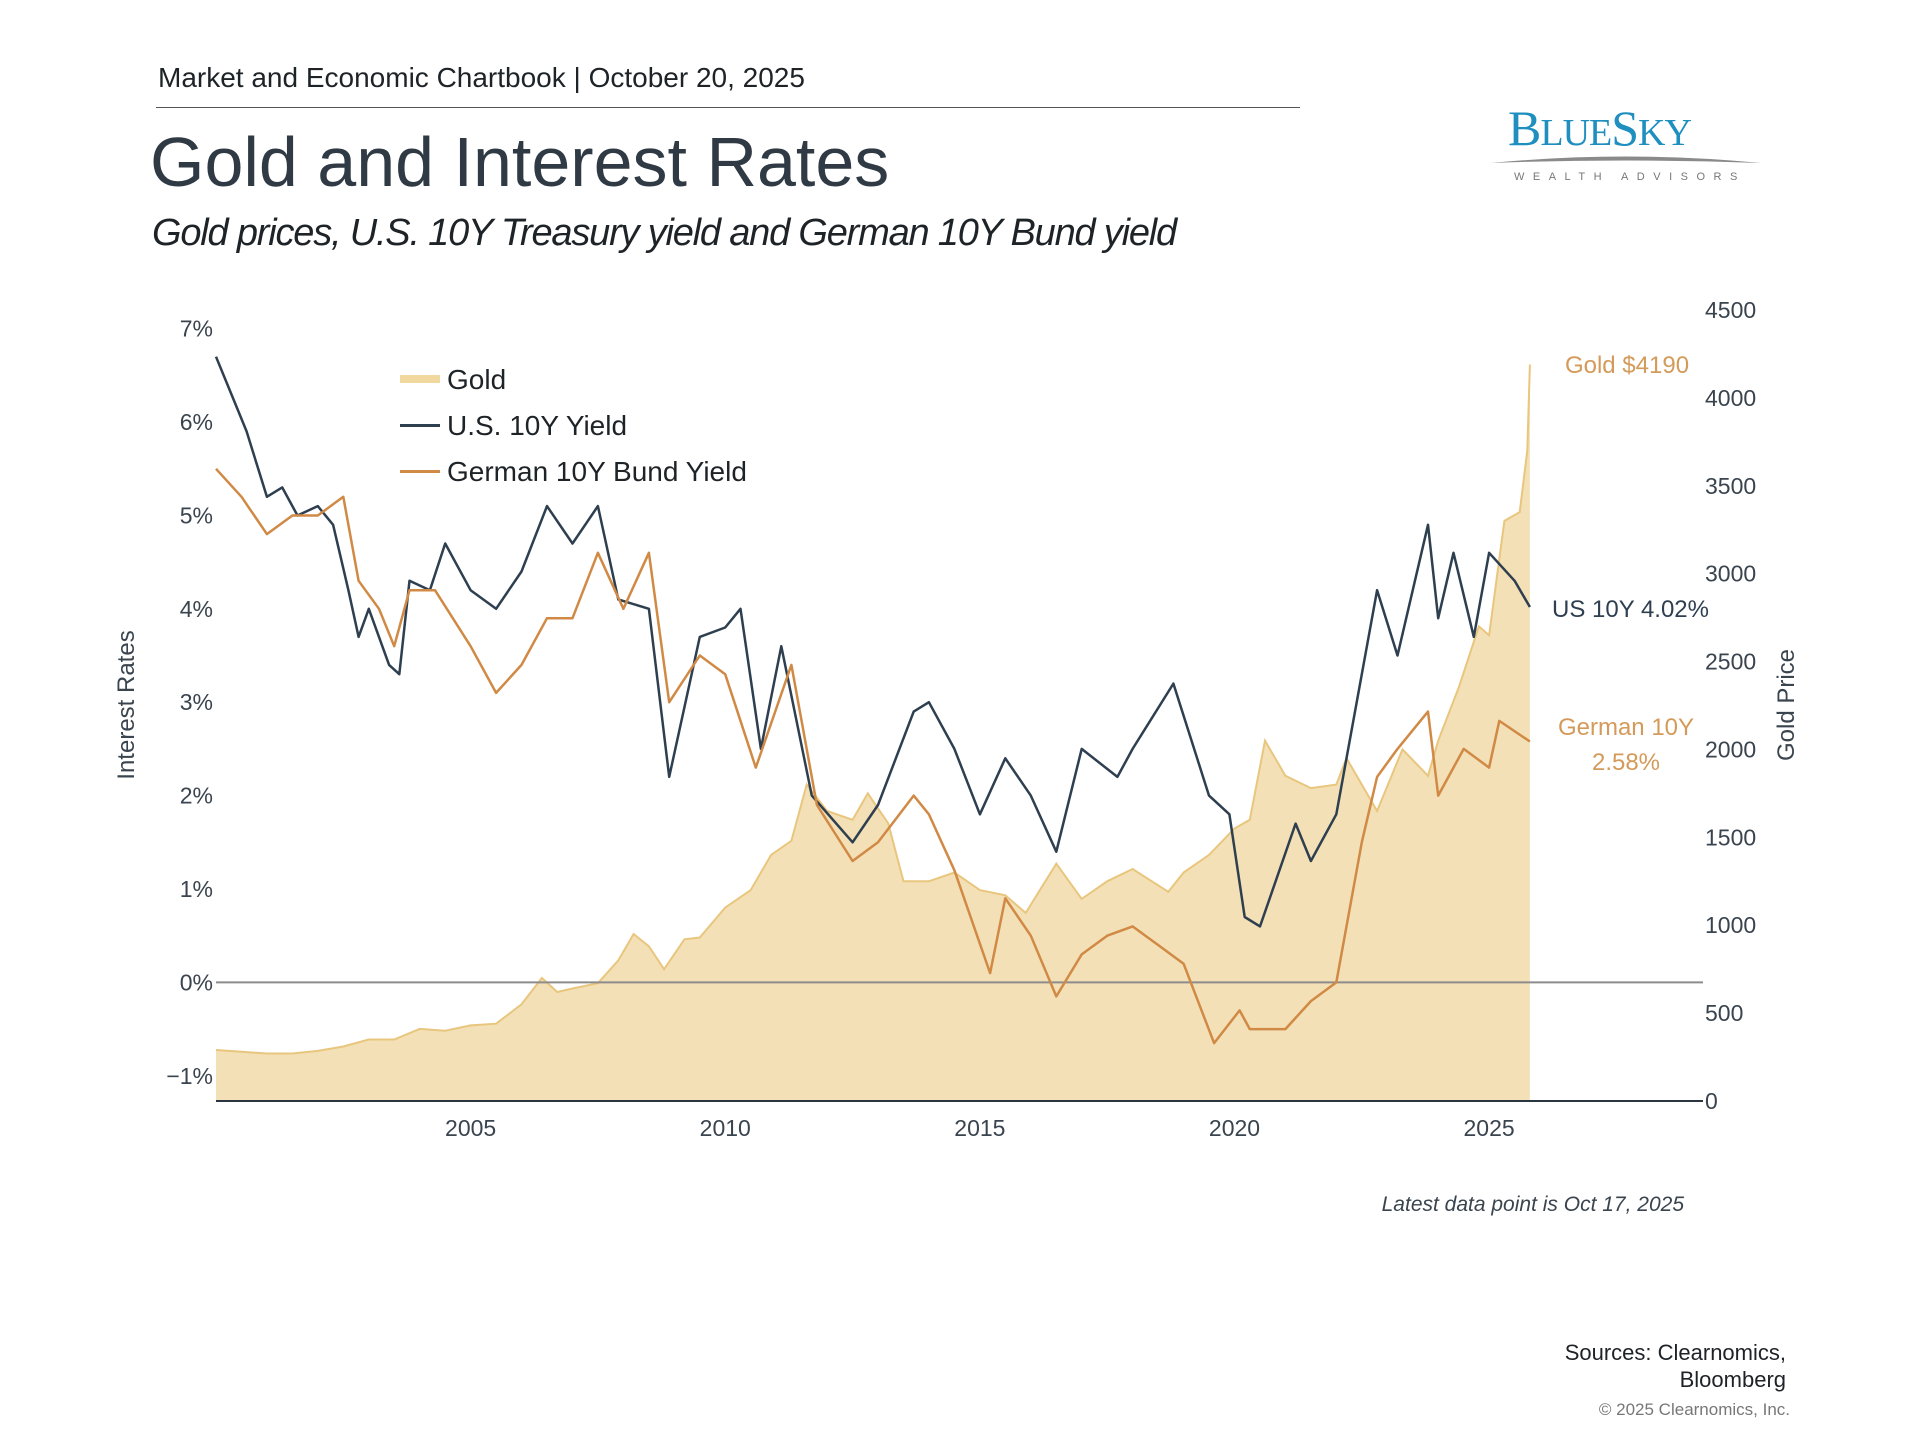  Describe the element at coordinates (420, 471) in the screenshot. I see `legend-swatch-german` at that location.